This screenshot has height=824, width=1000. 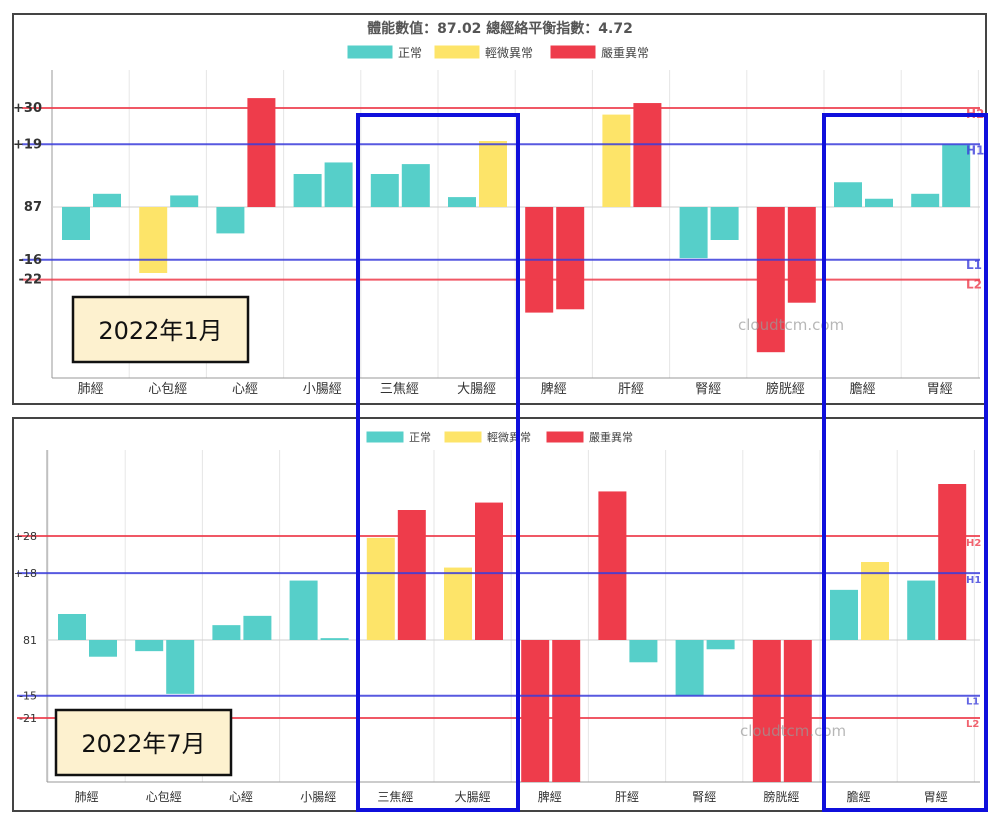 What do you see at coordinates (500, 28) in the screenshot?
I see `chart-title: 體能數值：87.02 總經絡平衡指數：4.72` at bounding box center [500, 28].